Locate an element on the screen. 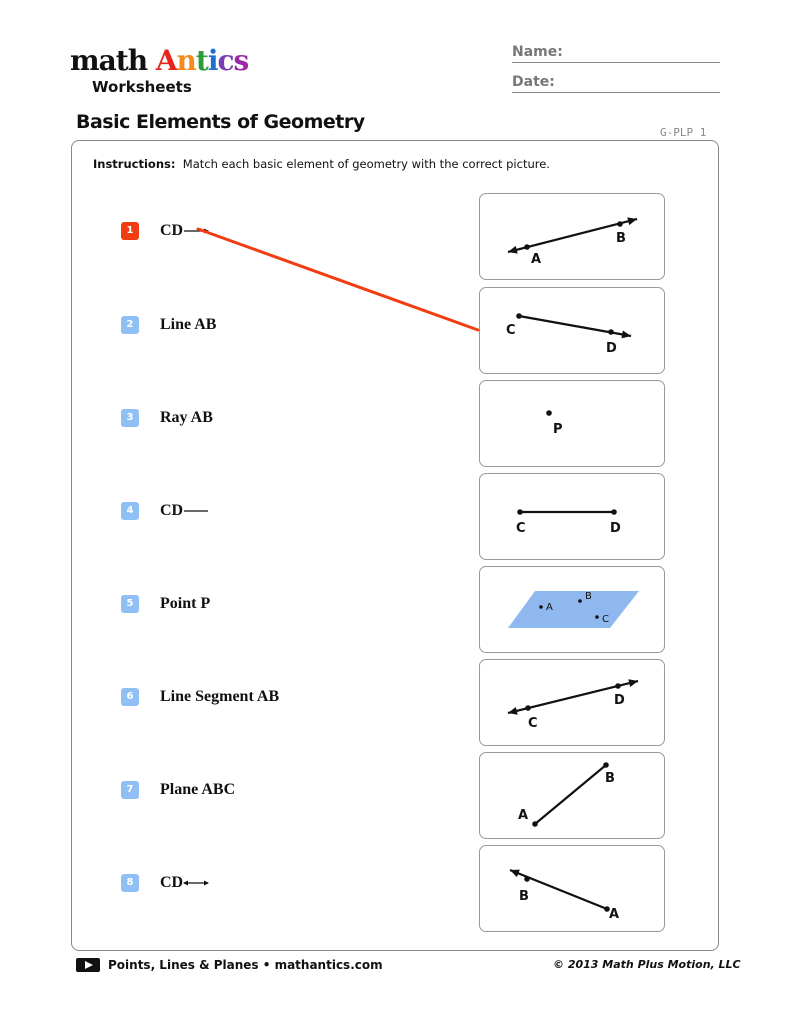 The image size is (791, 1024). logo-letter: A is located at coordinates (166, 60).